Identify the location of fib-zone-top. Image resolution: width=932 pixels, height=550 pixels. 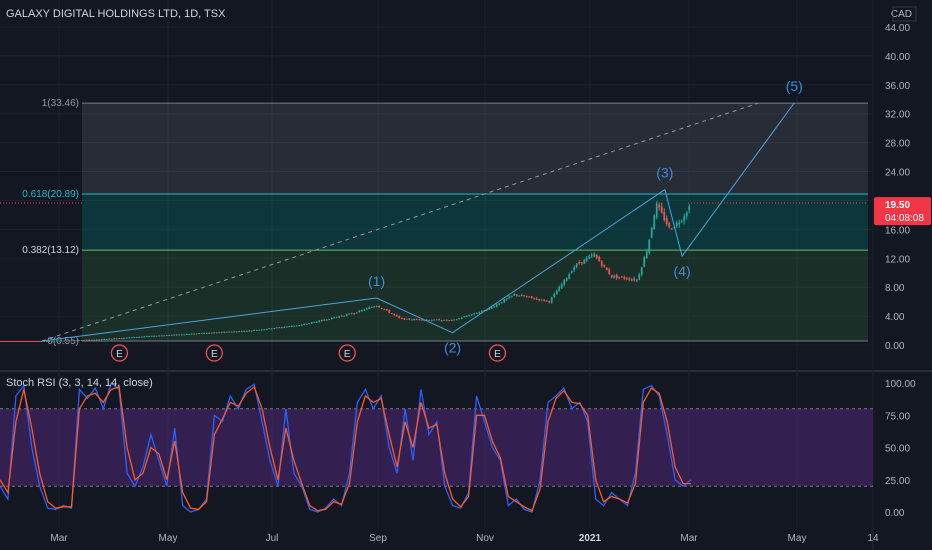
(475, 149).